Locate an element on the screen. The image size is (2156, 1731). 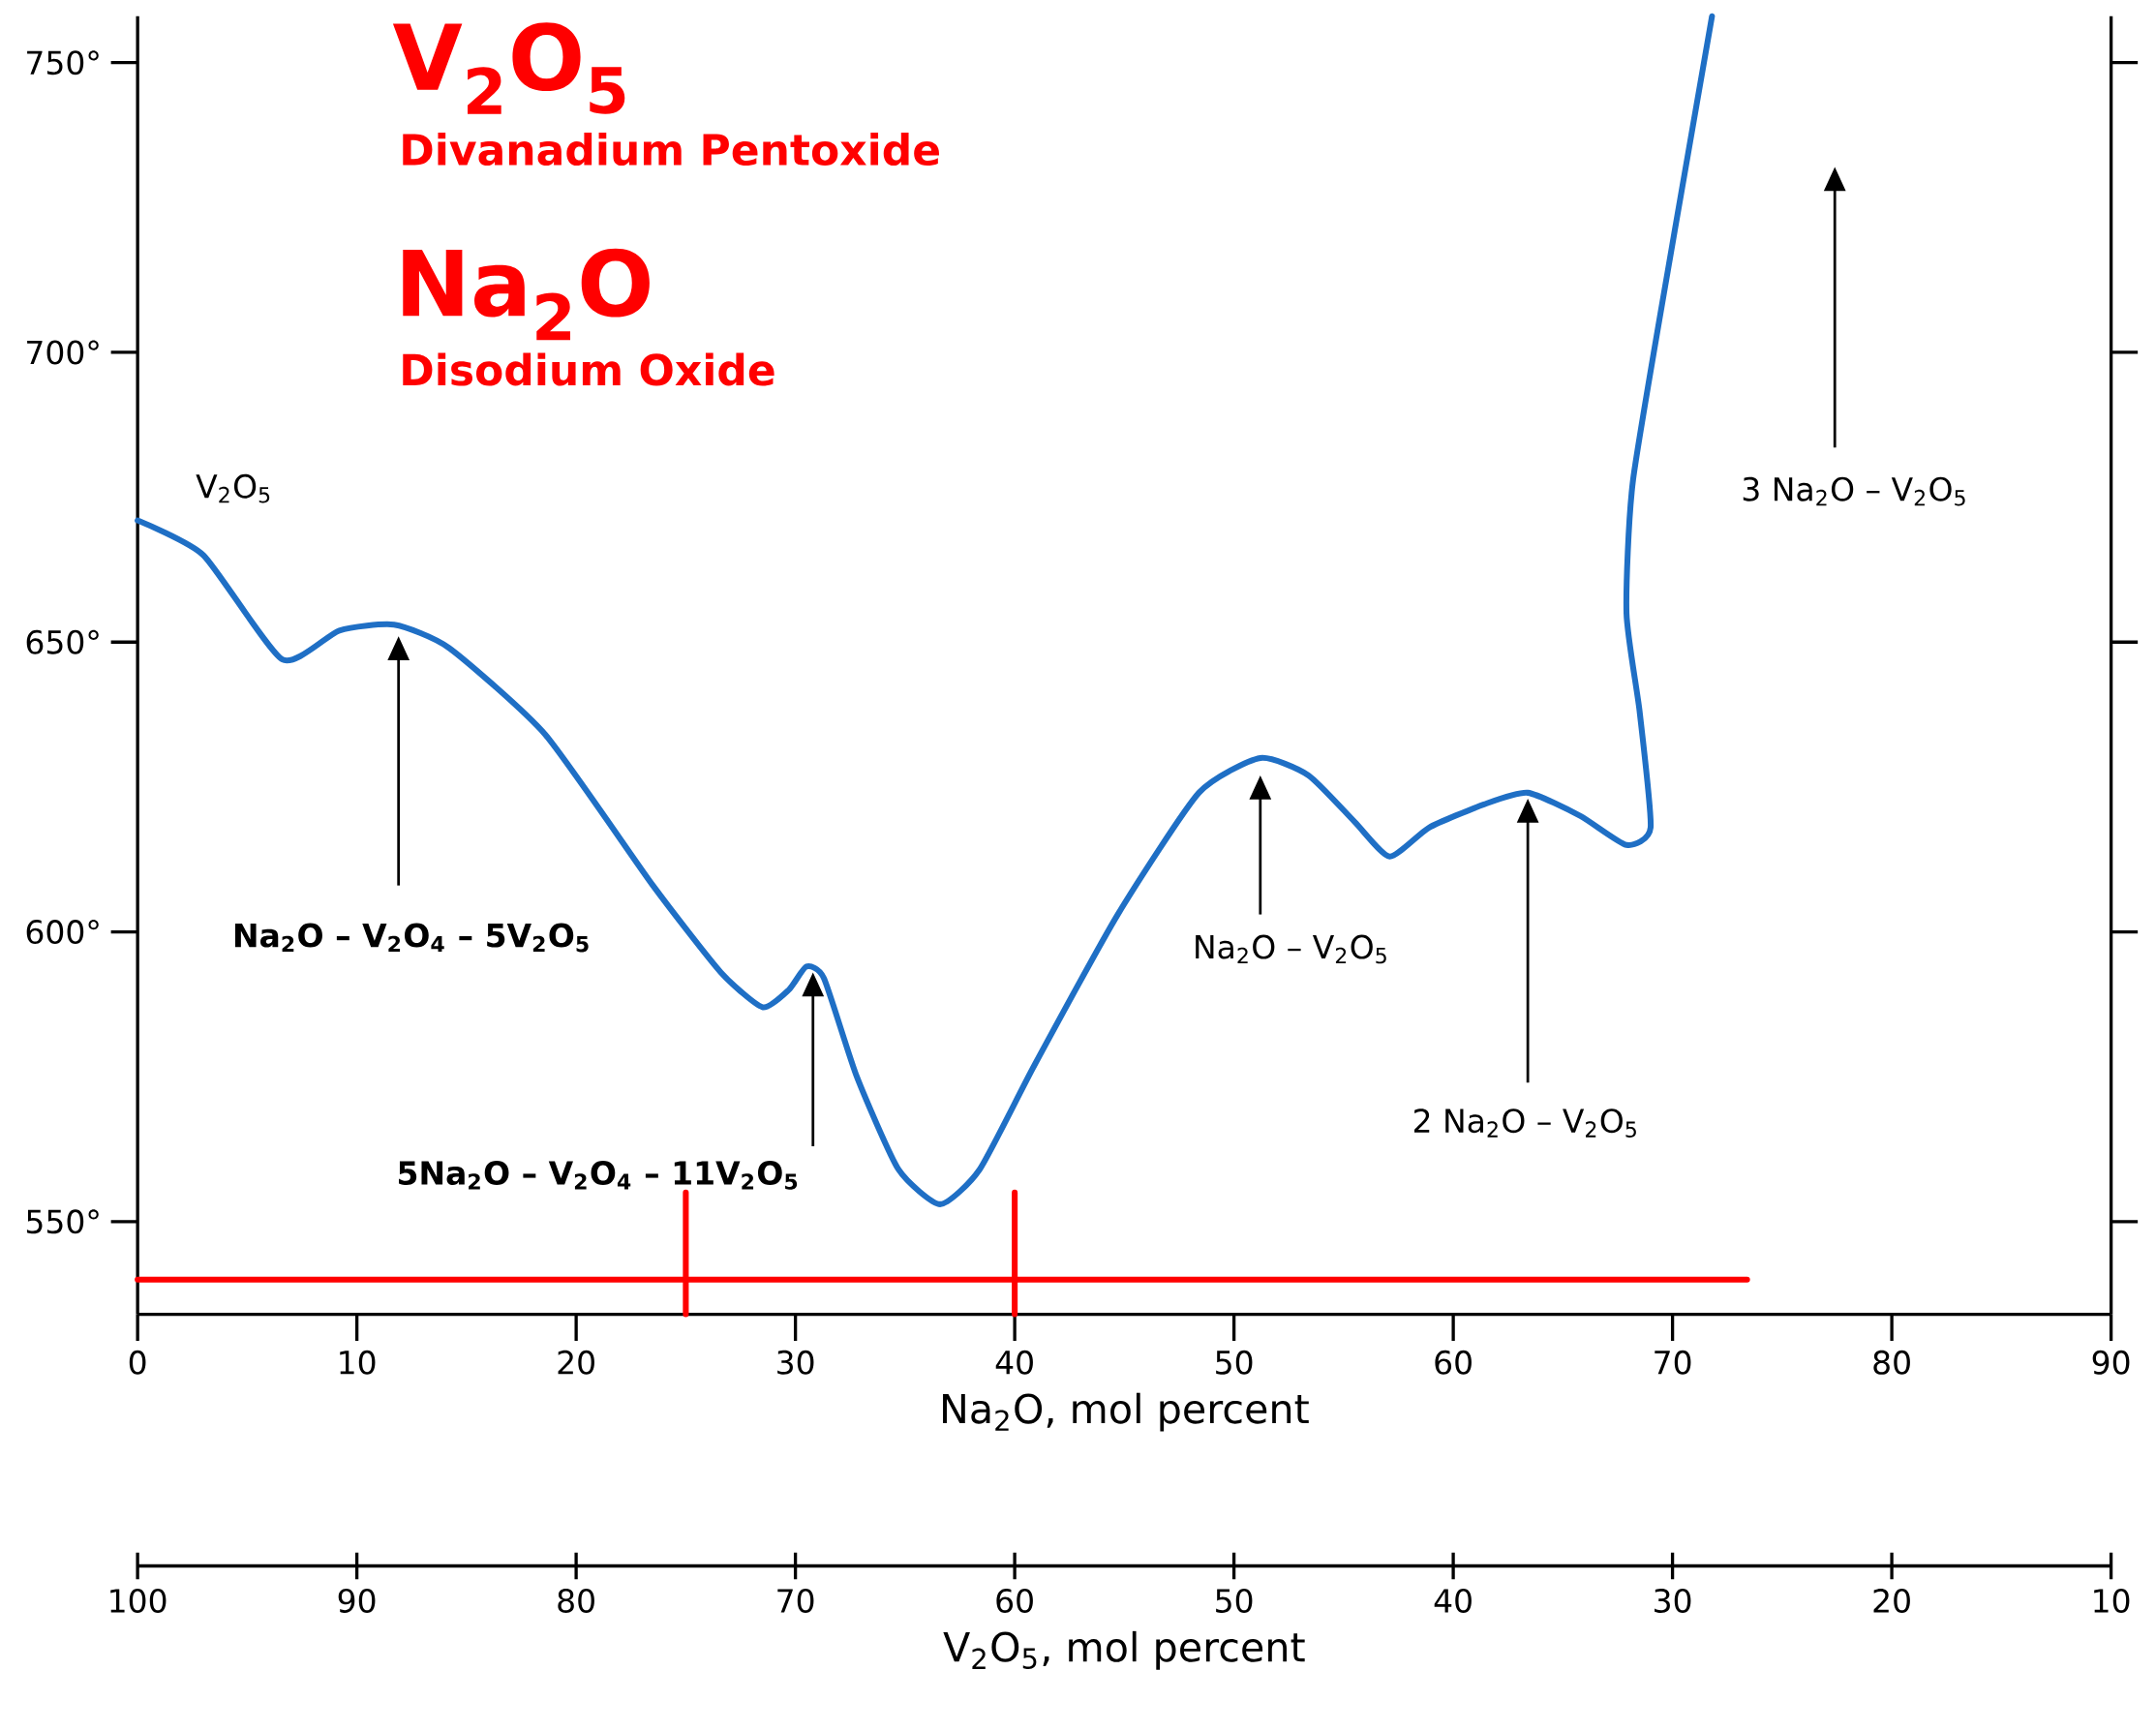
y-tick-label: 650° is located at coordinates (63, 641).